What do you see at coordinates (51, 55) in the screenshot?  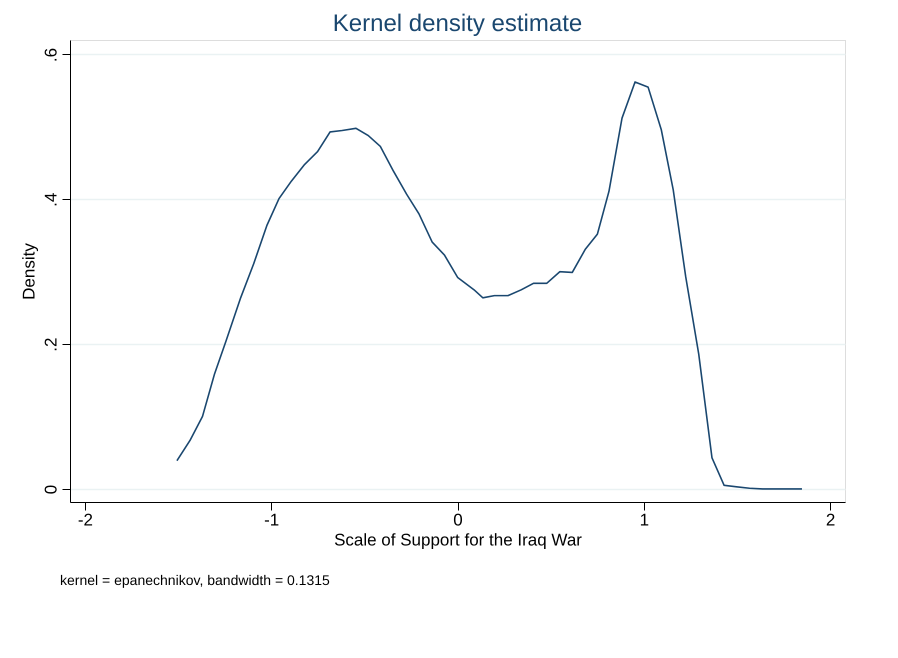 I see `y-tick-label: .6` at bounding box center [51, 55].